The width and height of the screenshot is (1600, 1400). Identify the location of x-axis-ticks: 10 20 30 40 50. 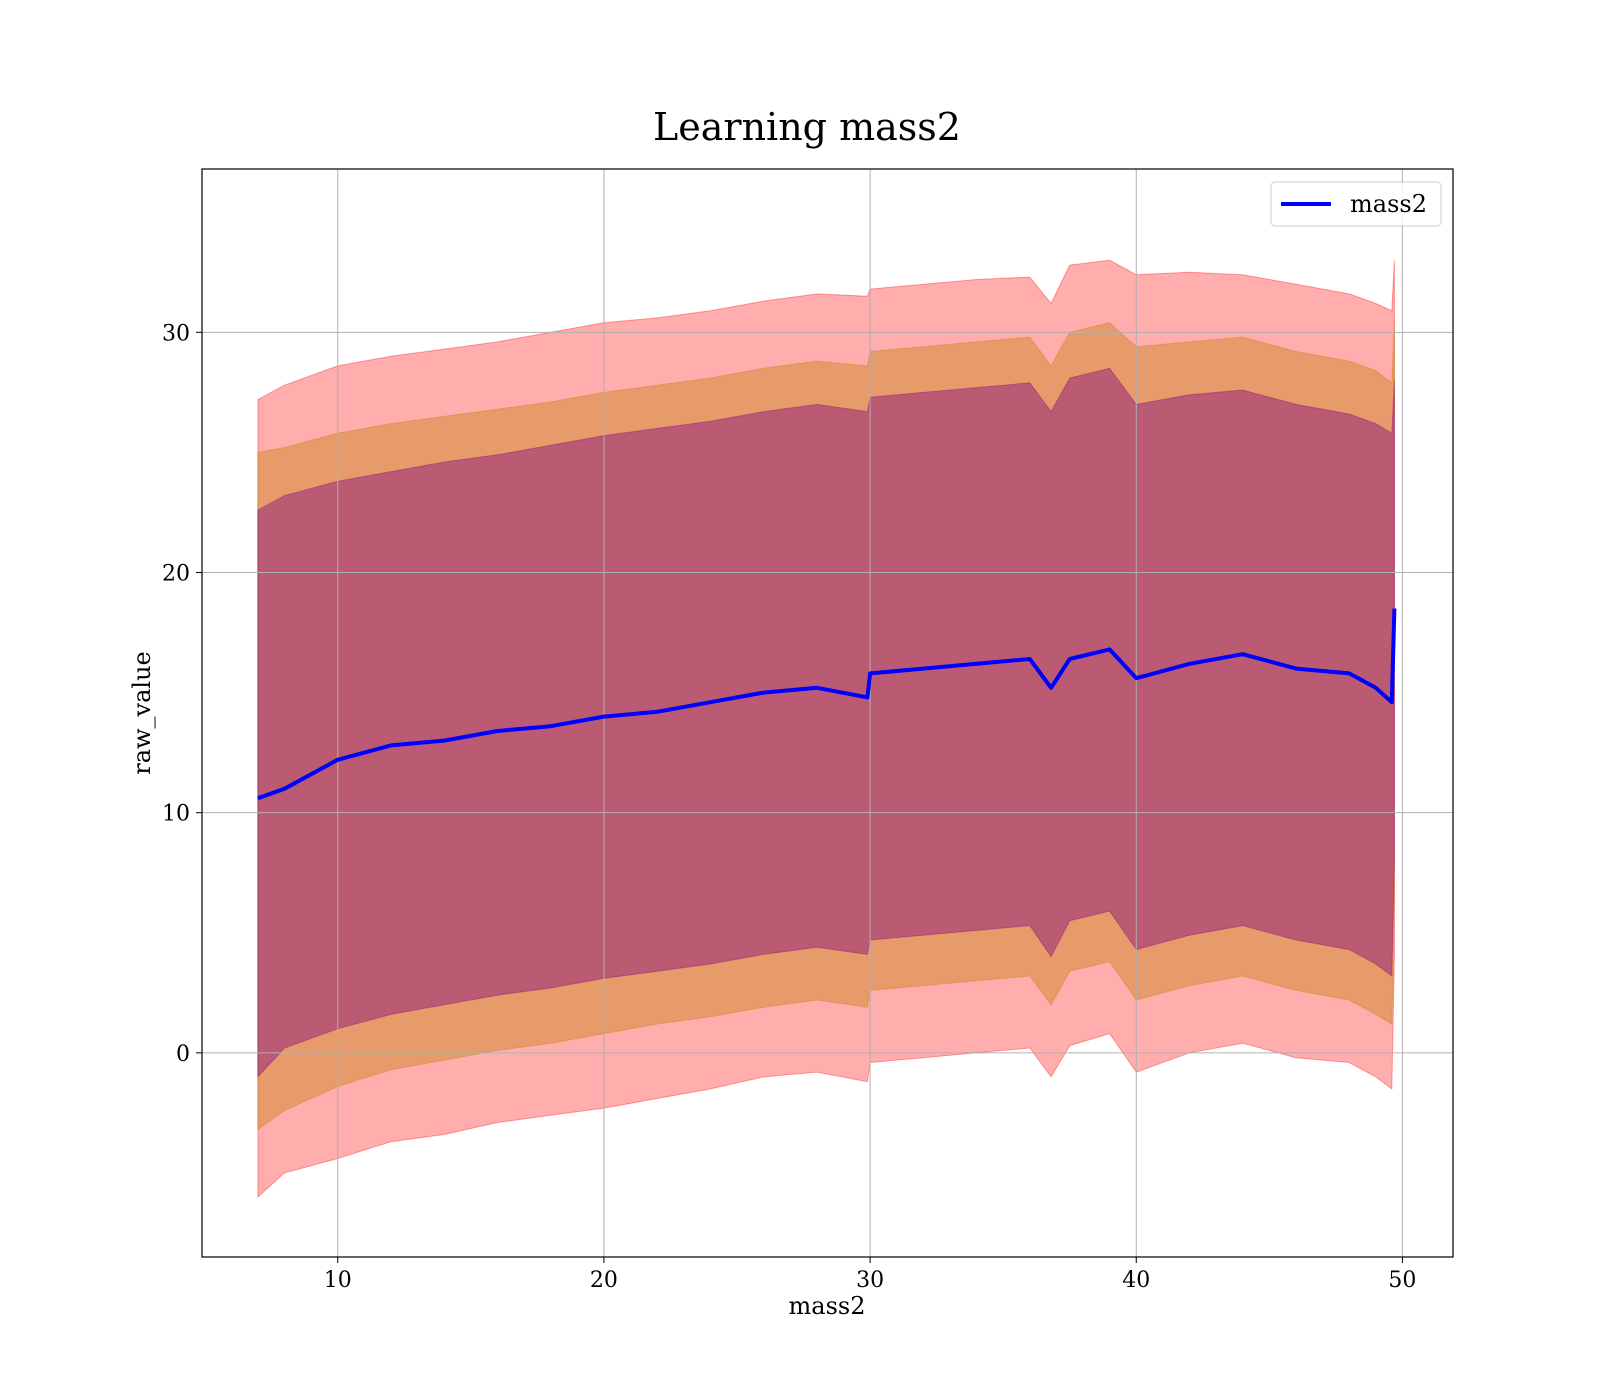
(870, 1275).